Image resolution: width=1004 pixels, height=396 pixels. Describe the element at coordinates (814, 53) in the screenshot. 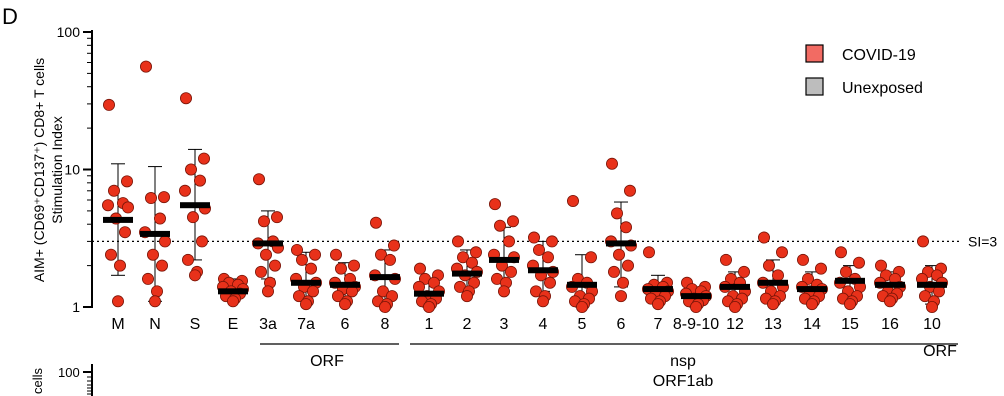

I see `legend-swatch-covid` at that location.